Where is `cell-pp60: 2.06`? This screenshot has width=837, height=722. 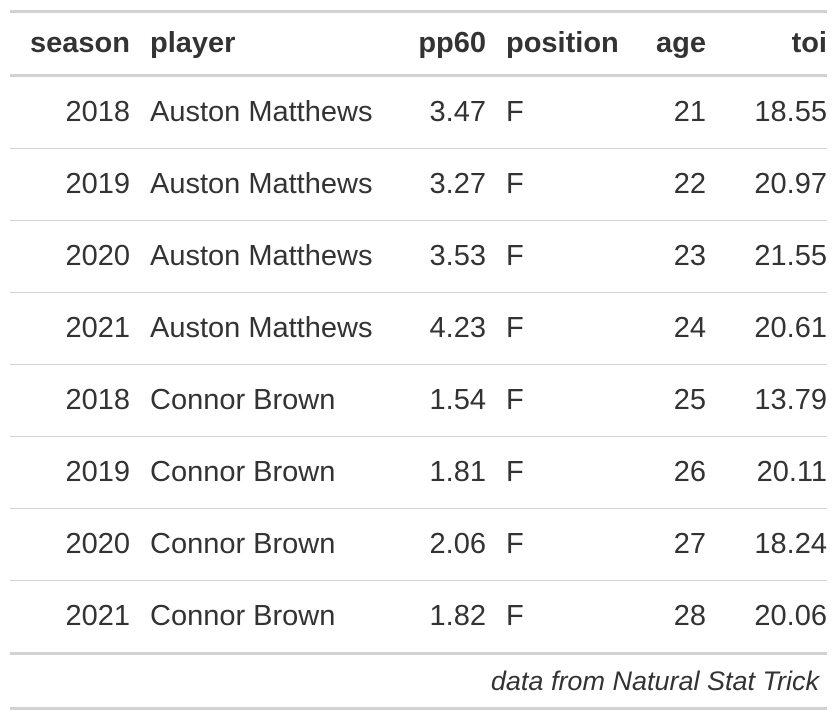 cell-pp60: 2.06 is located at coordinates (457, 544).